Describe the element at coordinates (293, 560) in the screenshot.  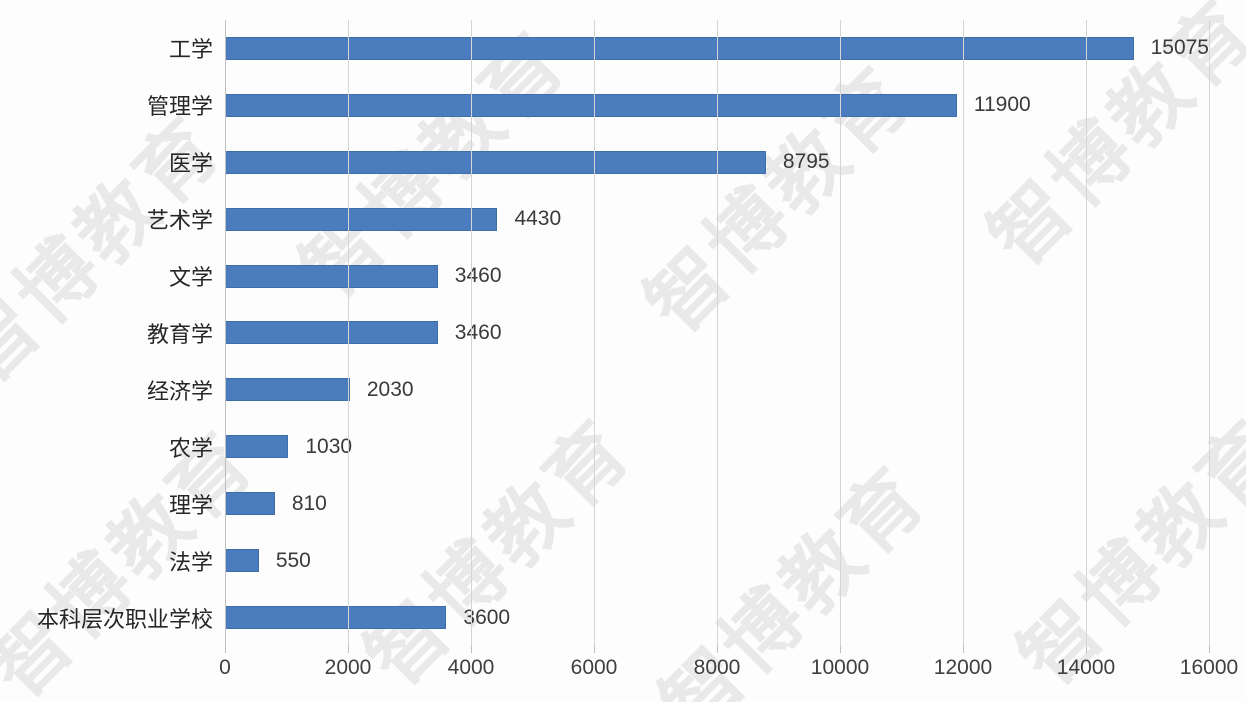
I see `value-label: 550` at that location.